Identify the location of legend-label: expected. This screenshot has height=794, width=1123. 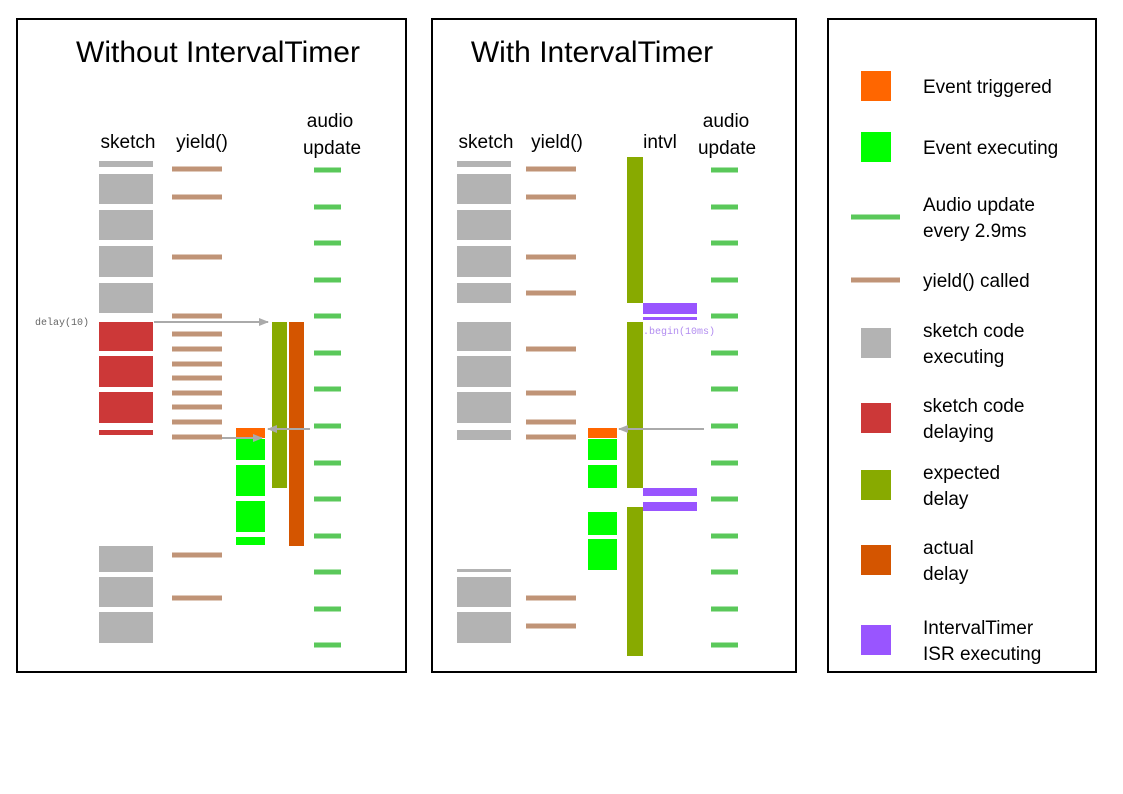
(961, 473).